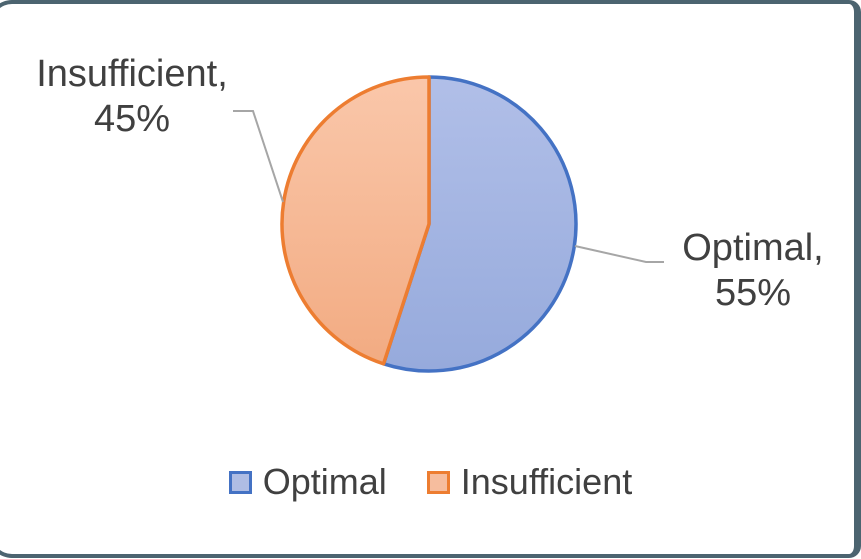  What do you see at coordinates (240, 482) in the screenshot?
I see `legend-swatch-optimal-icon` at bounding box center [240, 482].